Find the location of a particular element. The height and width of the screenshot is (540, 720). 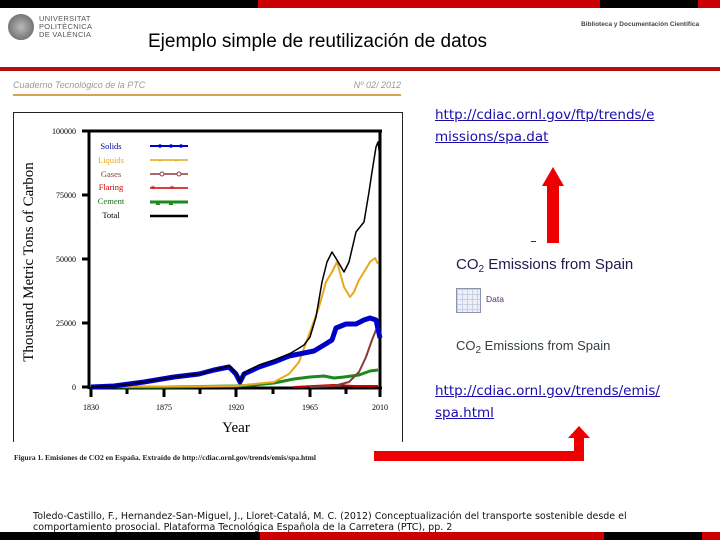

table-grid-icon is located at coordinates (468, 300).